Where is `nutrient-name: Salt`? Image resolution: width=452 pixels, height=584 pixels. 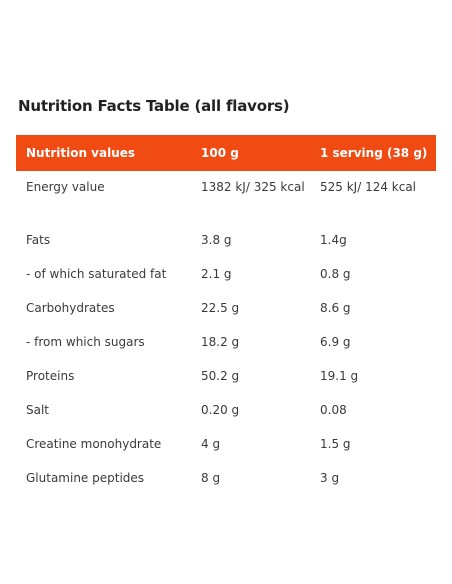 nutrient-name: Salt is located at coordinates (38, 410).